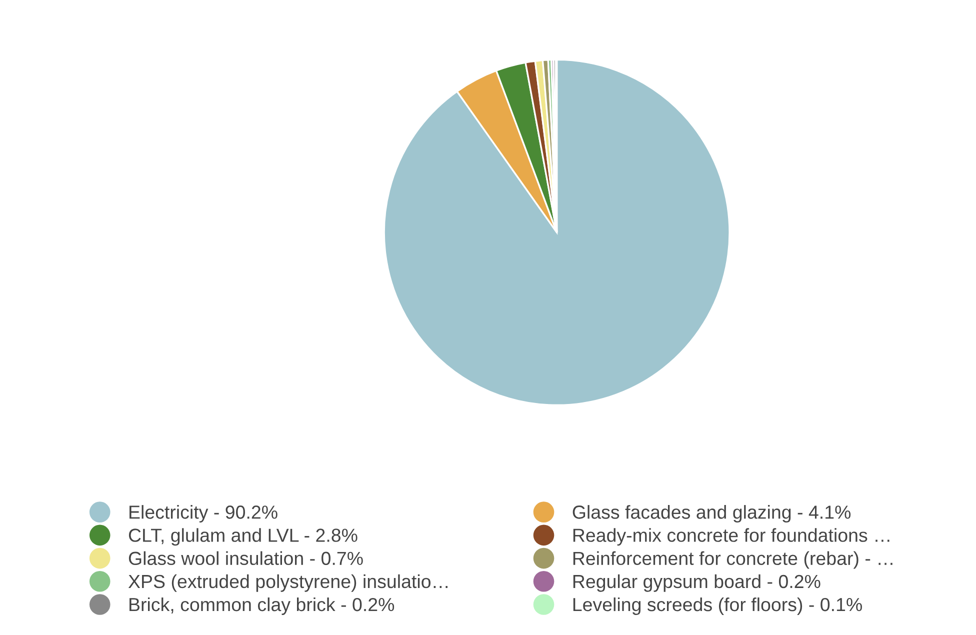  What do you see at coordinates (696, 583) in the screenshot?
I see `legend-label: Regular gypsum board - 0.2%` at bounding box center [696, 583].